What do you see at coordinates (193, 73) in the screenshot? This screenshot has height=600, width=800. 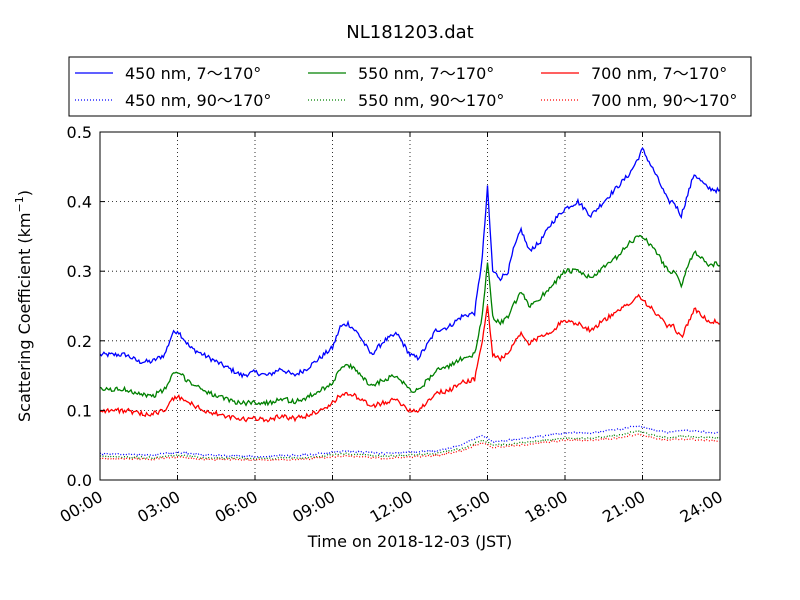 I see `legend-label: 450 nm, 7～170°` at bounding box center [193, 73].